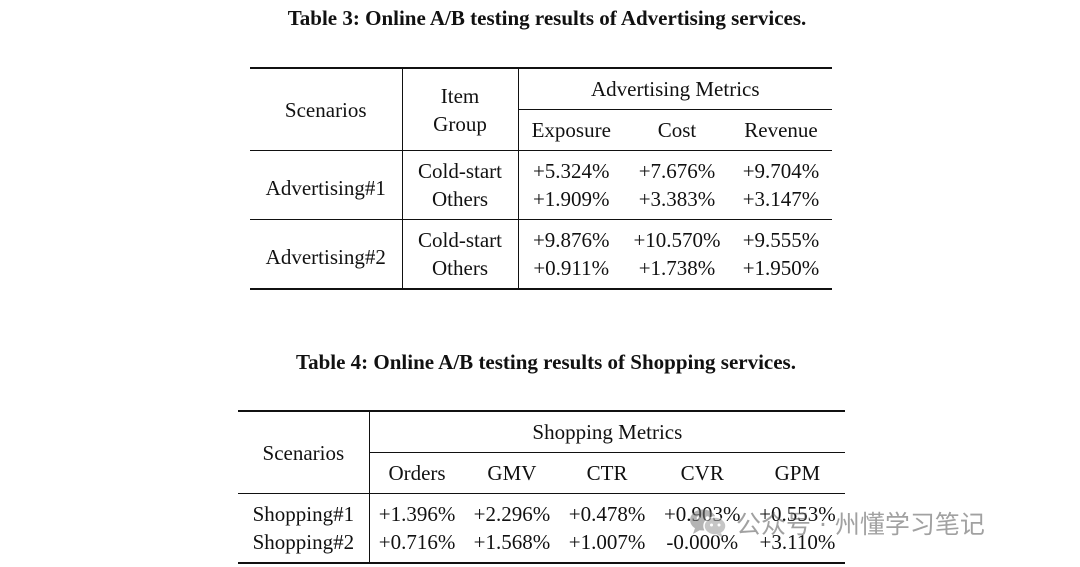 This screenshot has width=1080, height=567. I want to click on header-exposure: Exposure, so click(571, 130).